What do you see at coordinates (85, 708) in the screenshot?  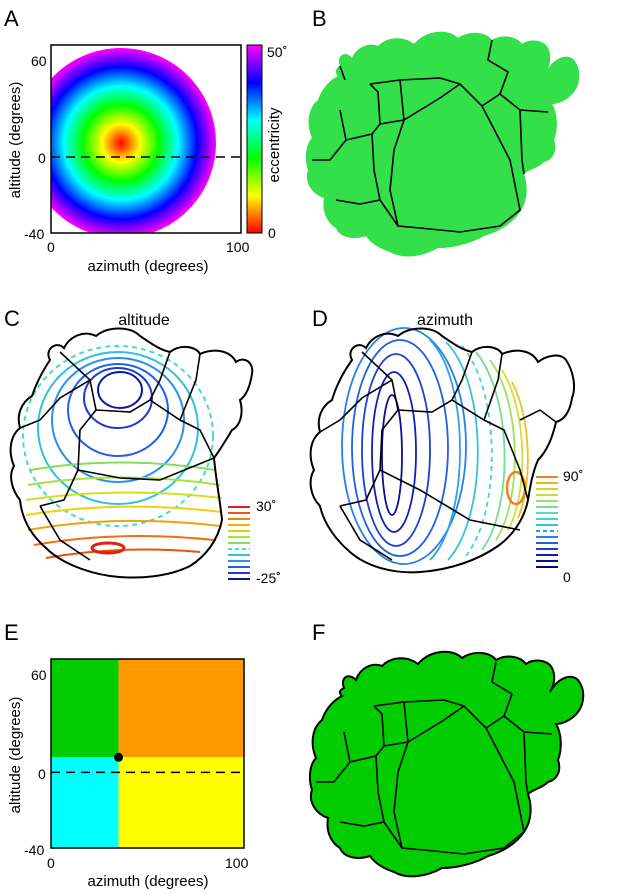 I see `quadrant-upper-left` at bounding box center [85, 708].